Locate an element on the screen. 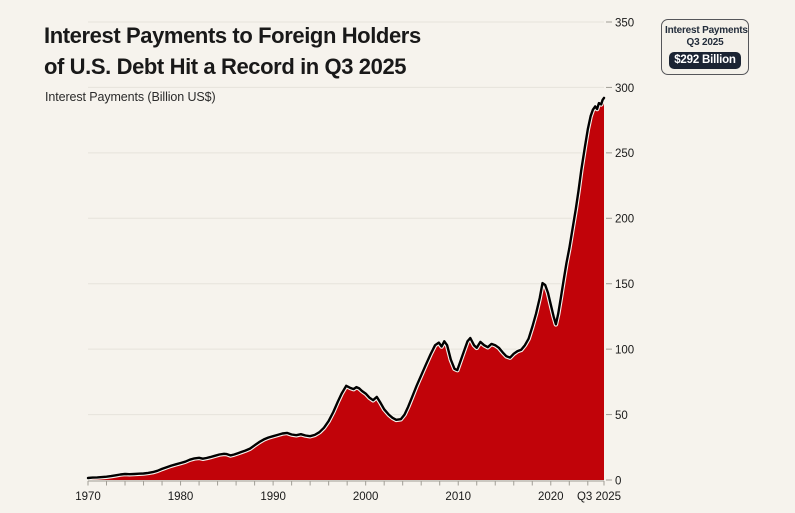 The width and height of the screenshot is (795, 513). callout-value-badge: $292 Billion is located at coordinates (705, 60).